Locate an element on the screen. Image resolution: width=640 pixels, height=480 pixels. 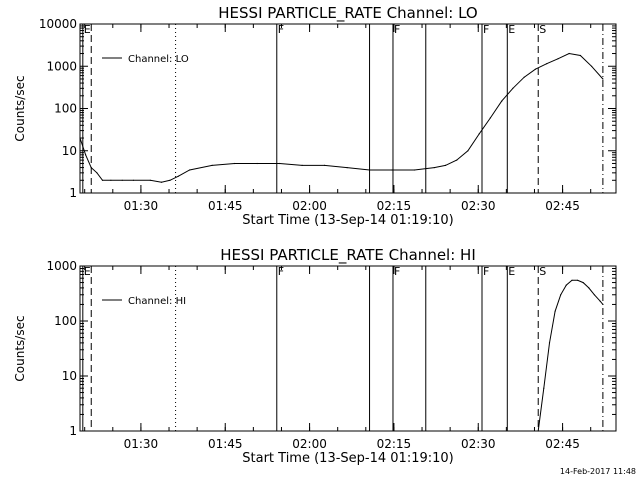
panel2-y-tick-label: 1000 is located at coordinates (61, 266).